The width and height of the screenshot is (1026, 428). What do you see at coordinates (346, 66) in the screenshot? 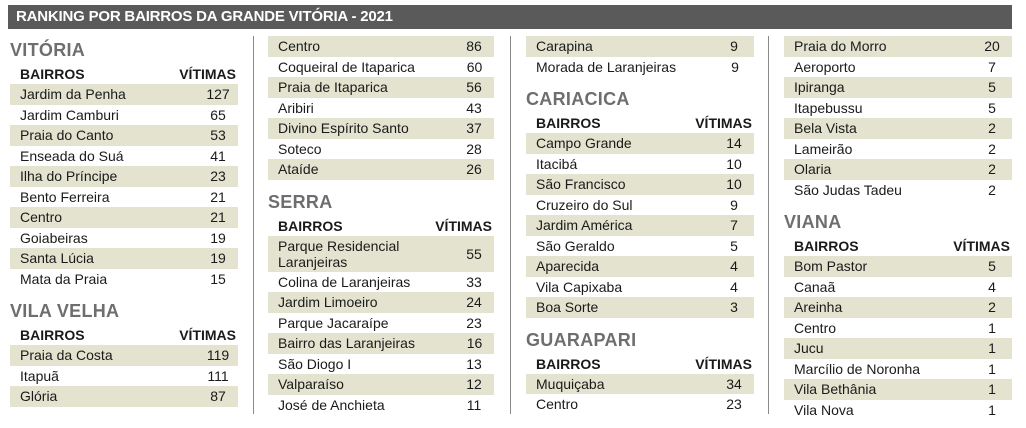
I see `neighborhood-name: Coqueiral de Itaparica` at bounding box center [346, 66].